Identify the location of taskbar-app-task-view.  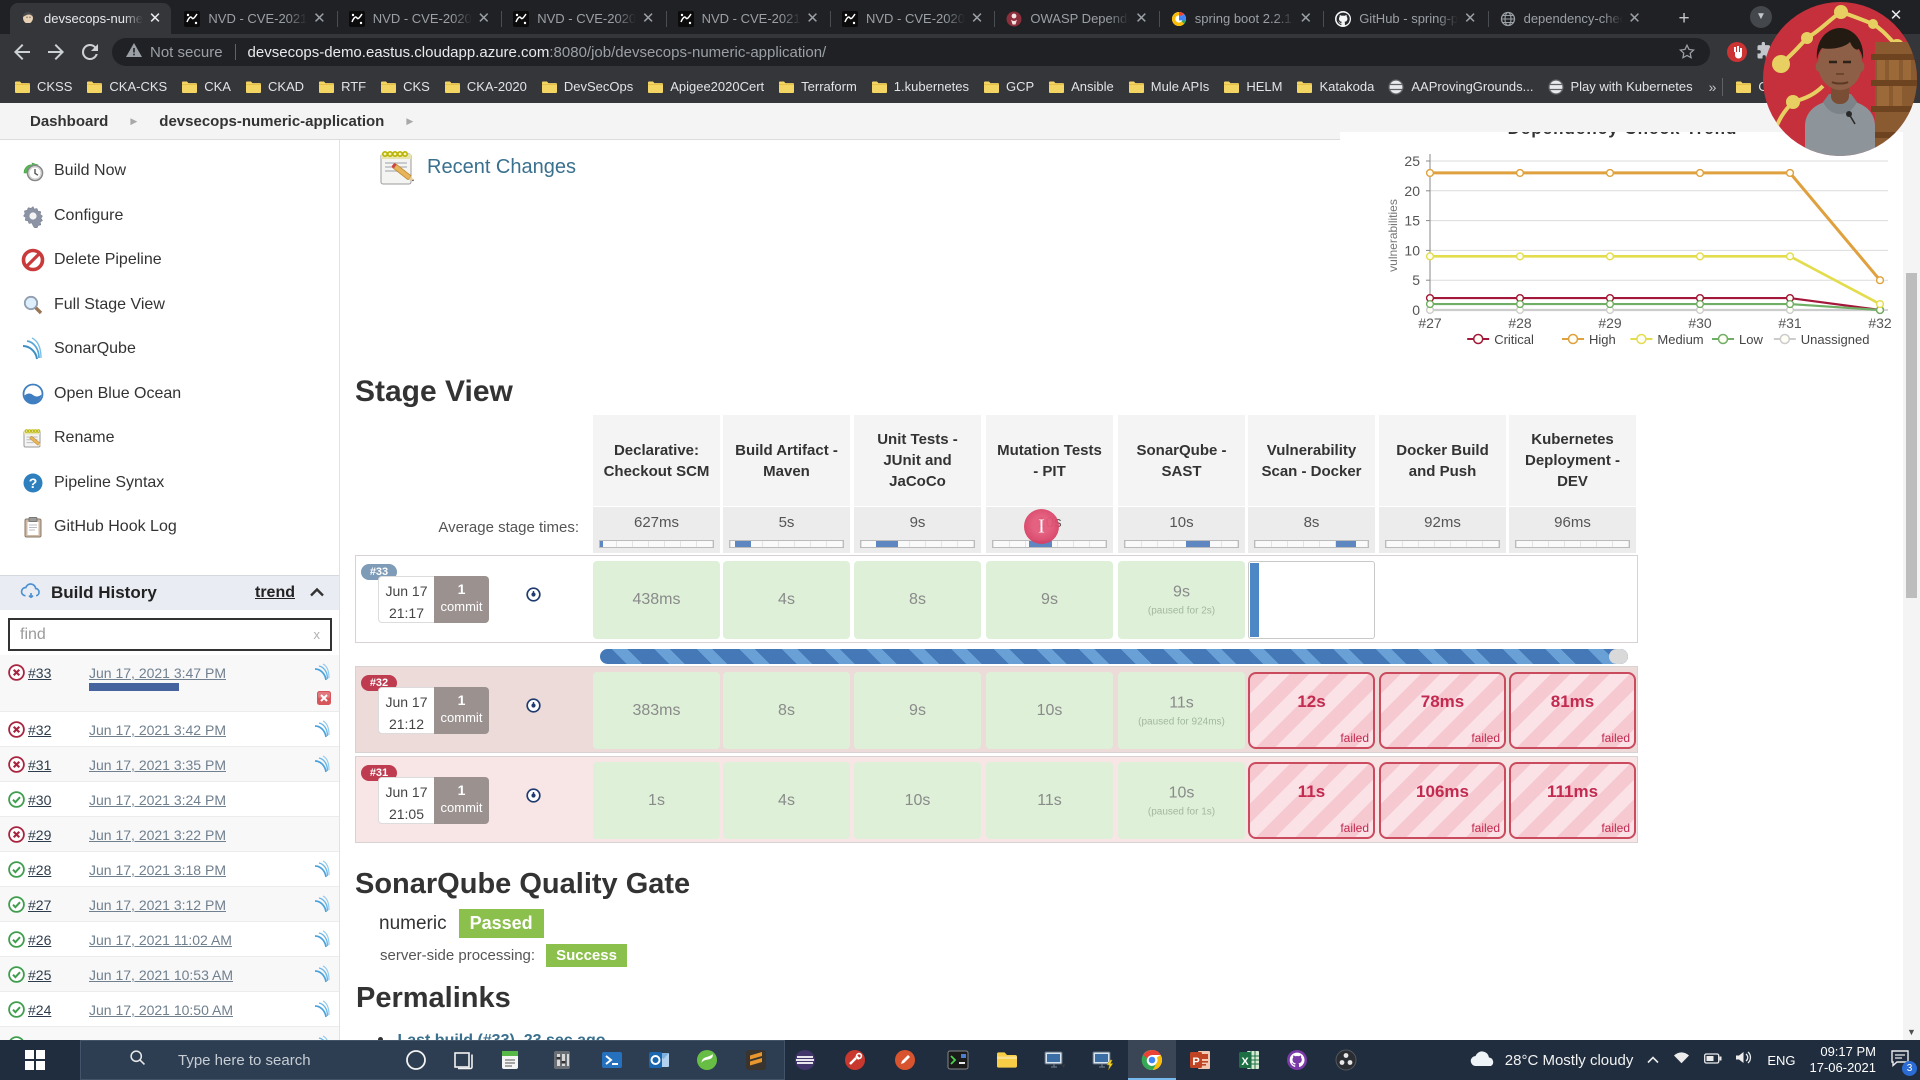
(464, 1060).